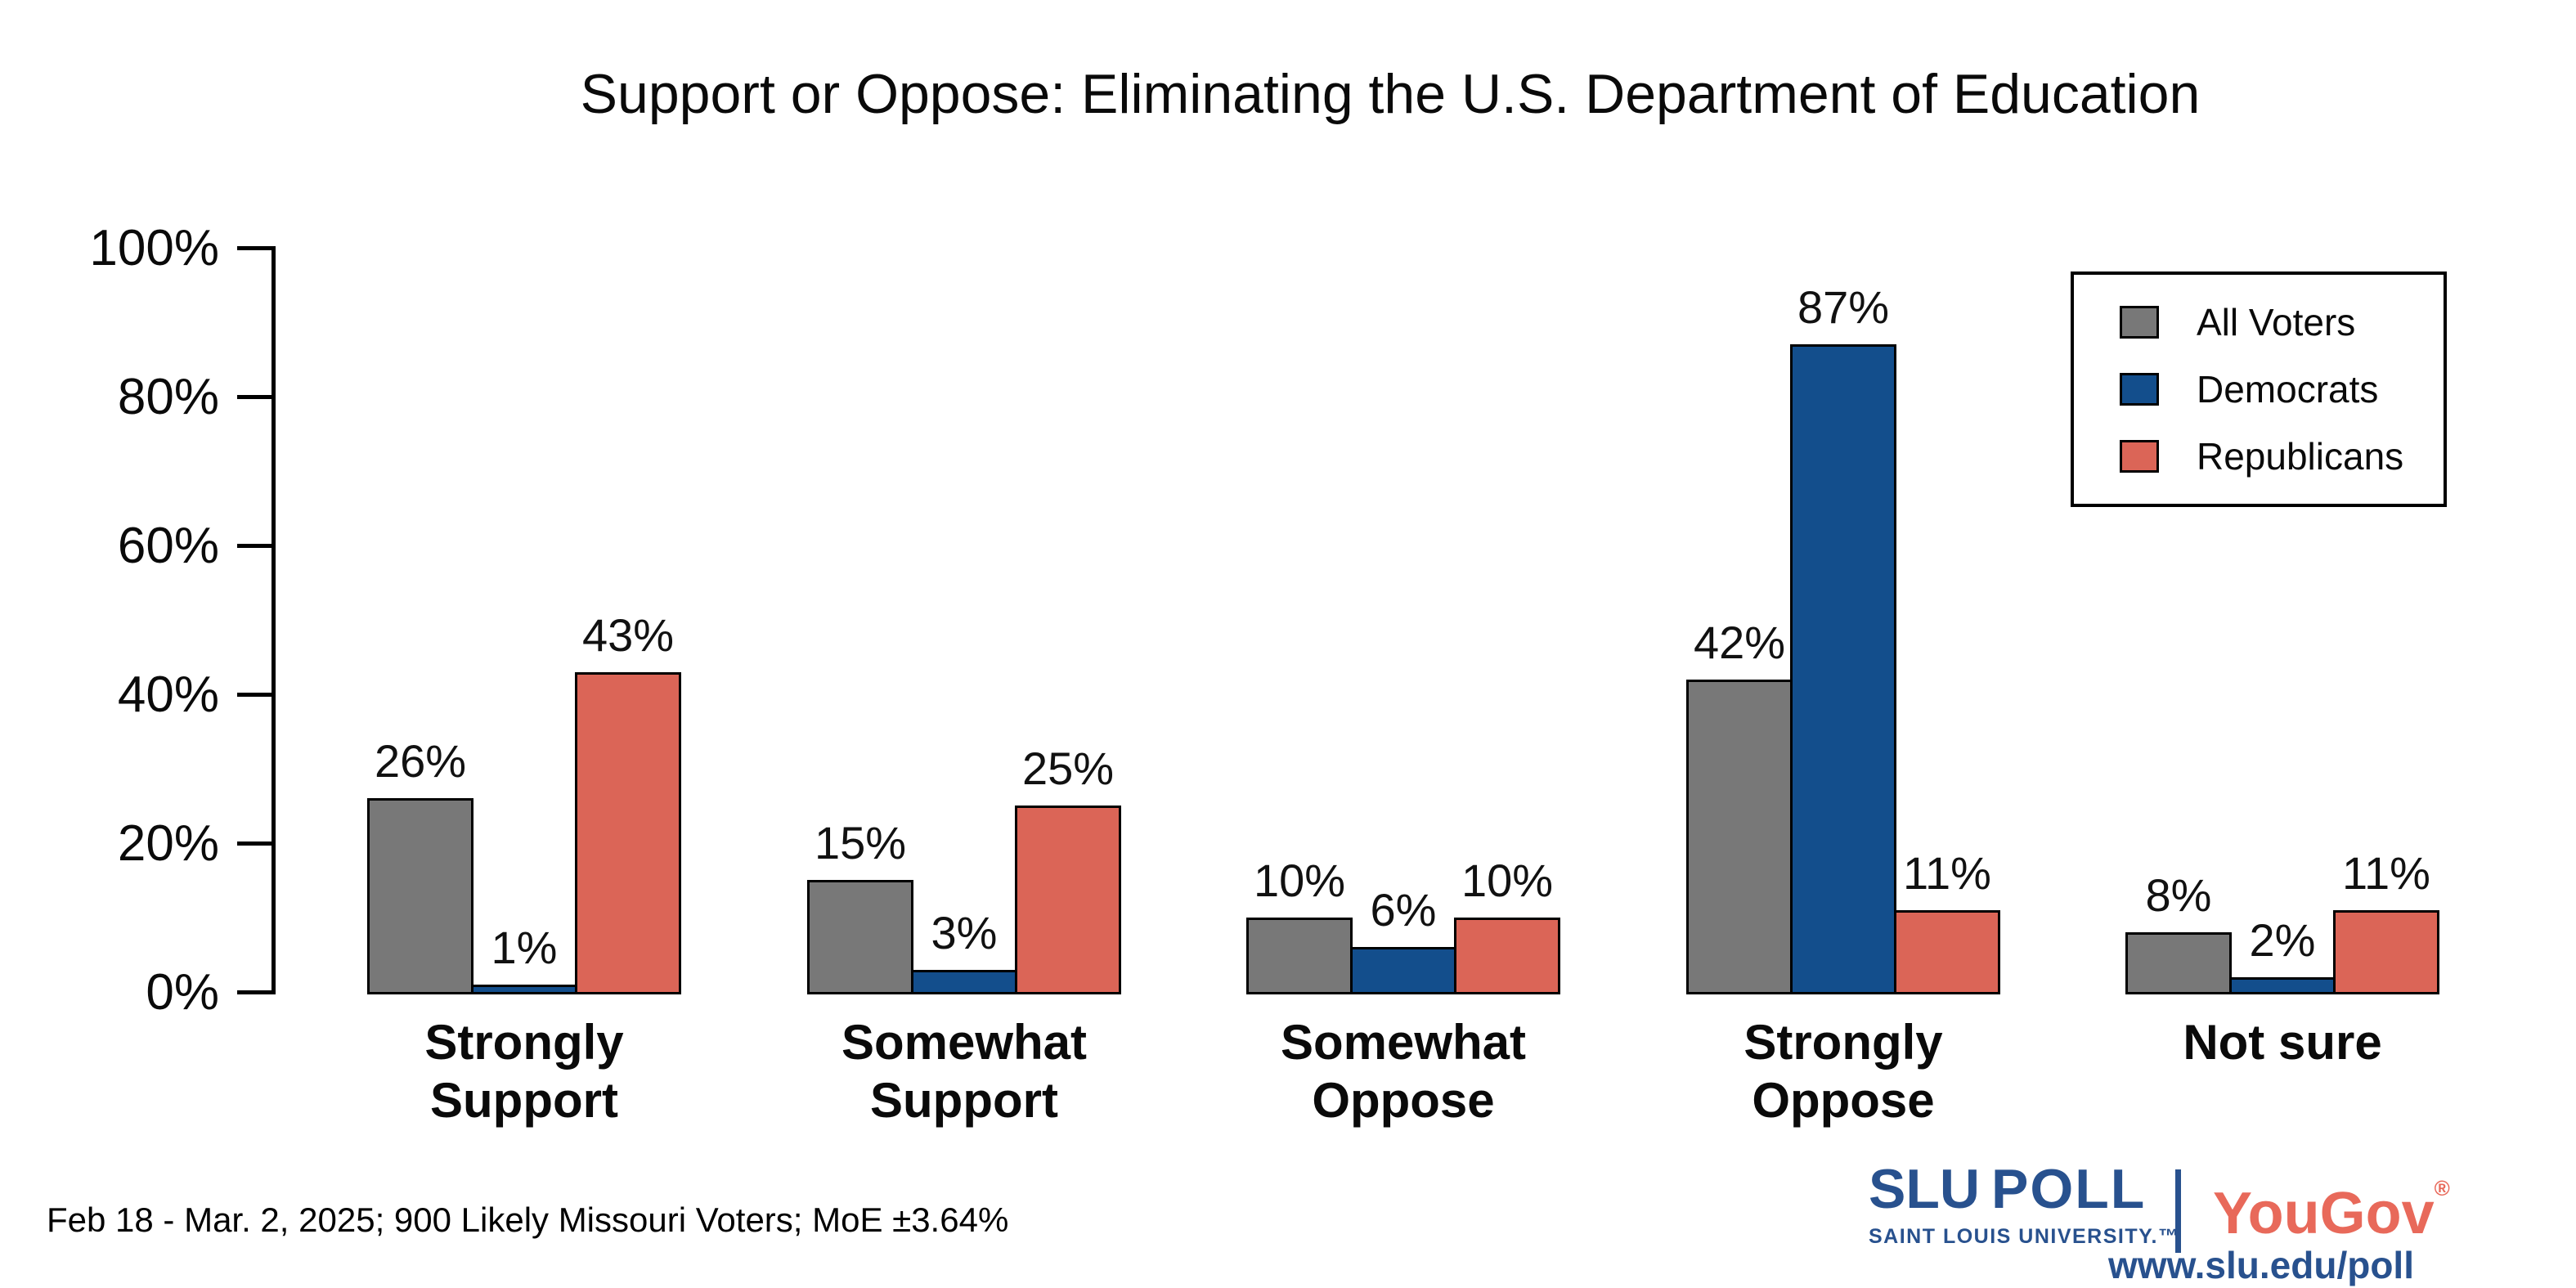 Image resolution: width=2576 pixels, height=1288 pixels. What do you see at coordinates (168, 695) in the screenshot?
I see `y-axis-tick-label: 40%` at bounding box center [168, 695].